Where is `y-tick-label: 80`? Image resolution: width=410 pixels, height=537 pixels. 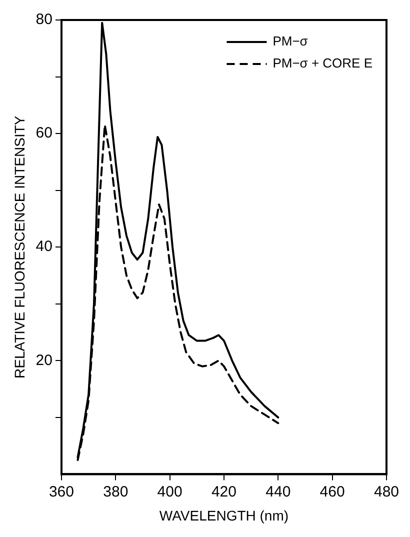
y-tick-label: 80 is located at coordinates (44, 19).